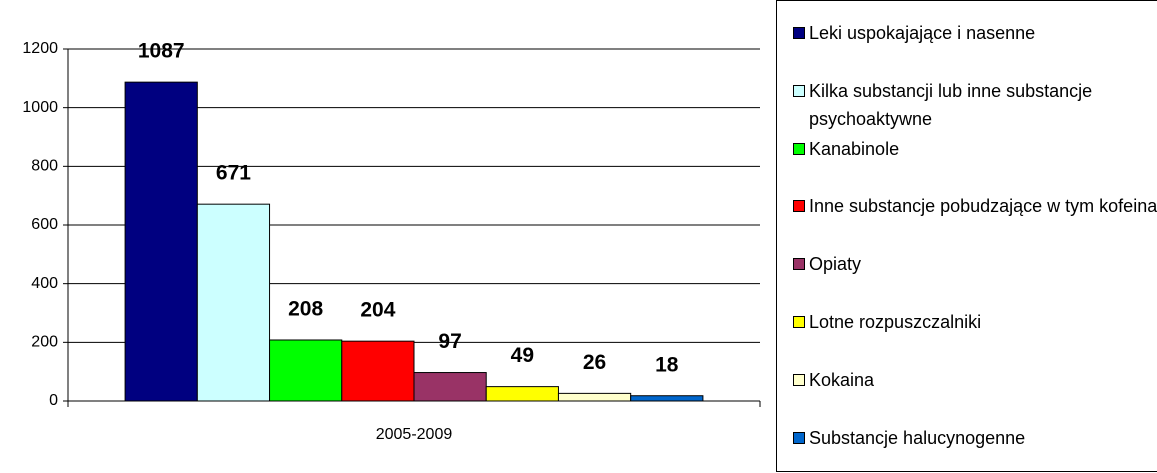 The height and width of the screenshot is (473, 1157). What do you see at coordinates (917, 437) in the screenshot?
I see `legend-label: Substancje halucynogenne` at bounding box center [917, 437].